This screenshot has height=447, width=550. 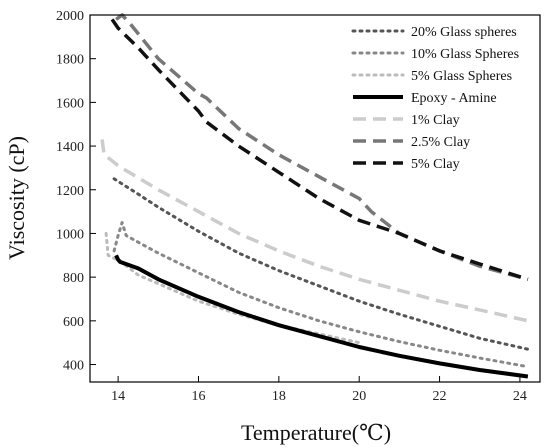 I want to click on y-tick-label: 600, so click(x=73, y=322).